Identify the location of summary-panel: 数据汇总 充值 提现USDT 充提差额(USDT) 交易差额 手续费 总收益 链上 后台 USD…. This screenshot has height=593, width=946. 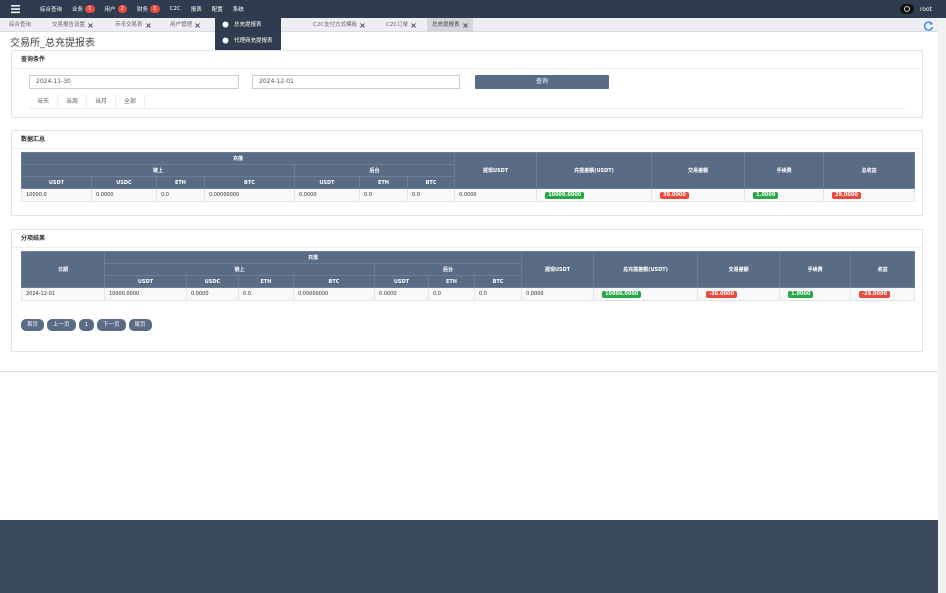
(467, 173).